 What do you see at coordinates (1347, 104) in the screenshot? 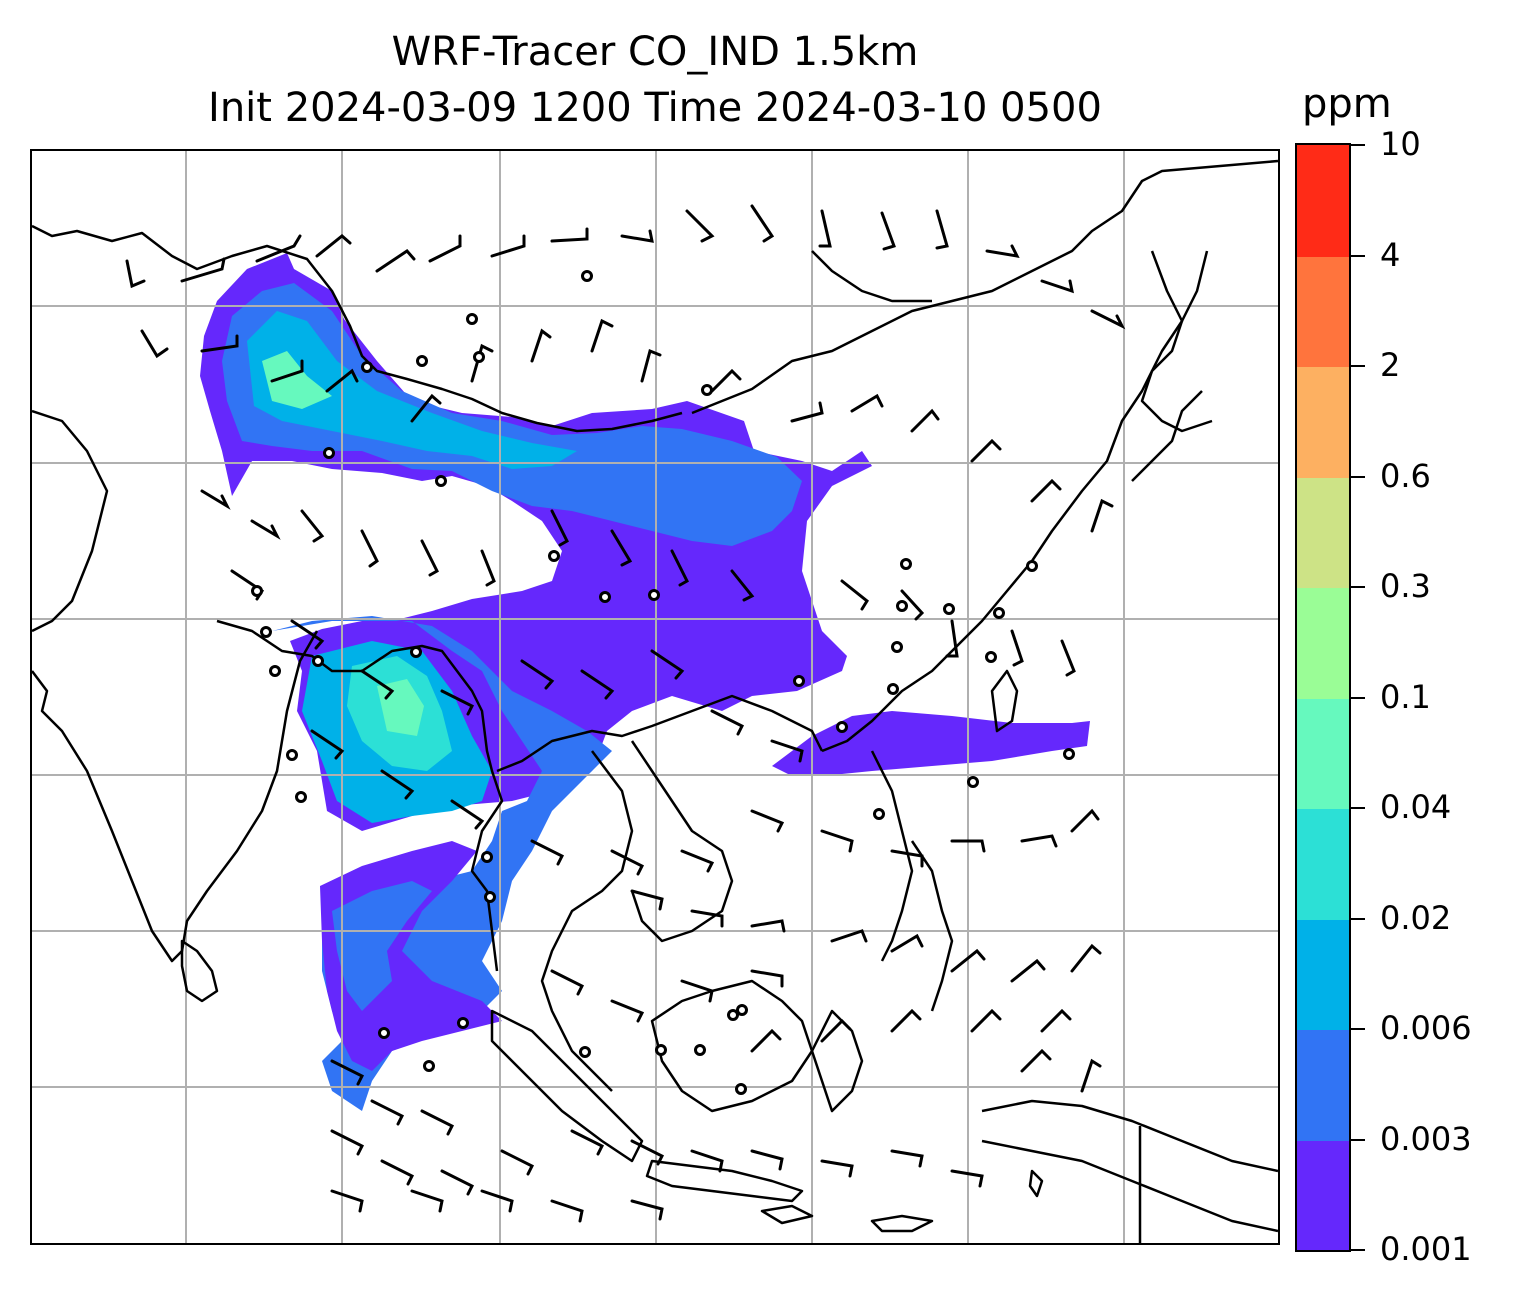
I see `colorbar-unit-label: ppm` at bounding box center [1347, 104].